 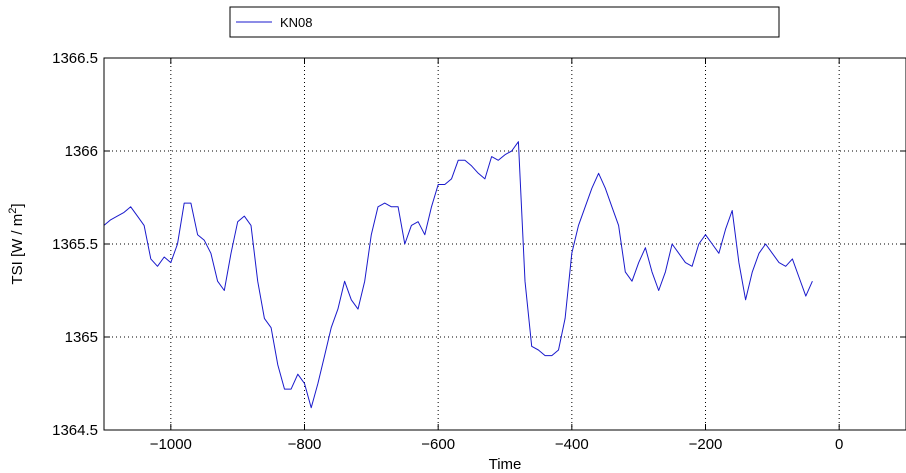 What do you see at coordinates (296, 22) in the screenshot?
I see `legend-label-kn08: KN08` at bounding box center [296, 22].